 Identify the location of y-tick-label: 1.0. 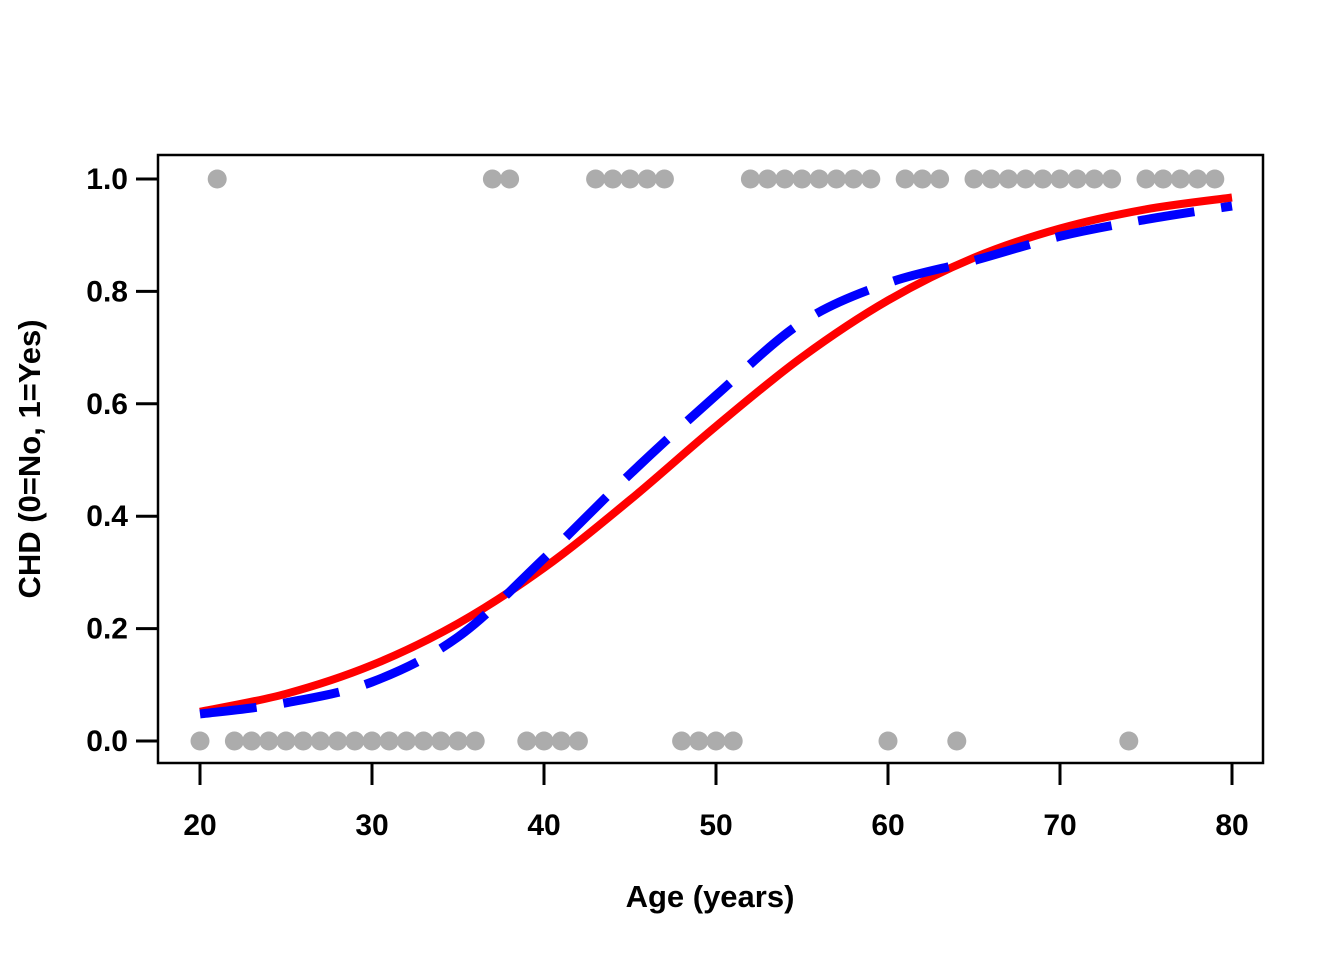
(107, 179).